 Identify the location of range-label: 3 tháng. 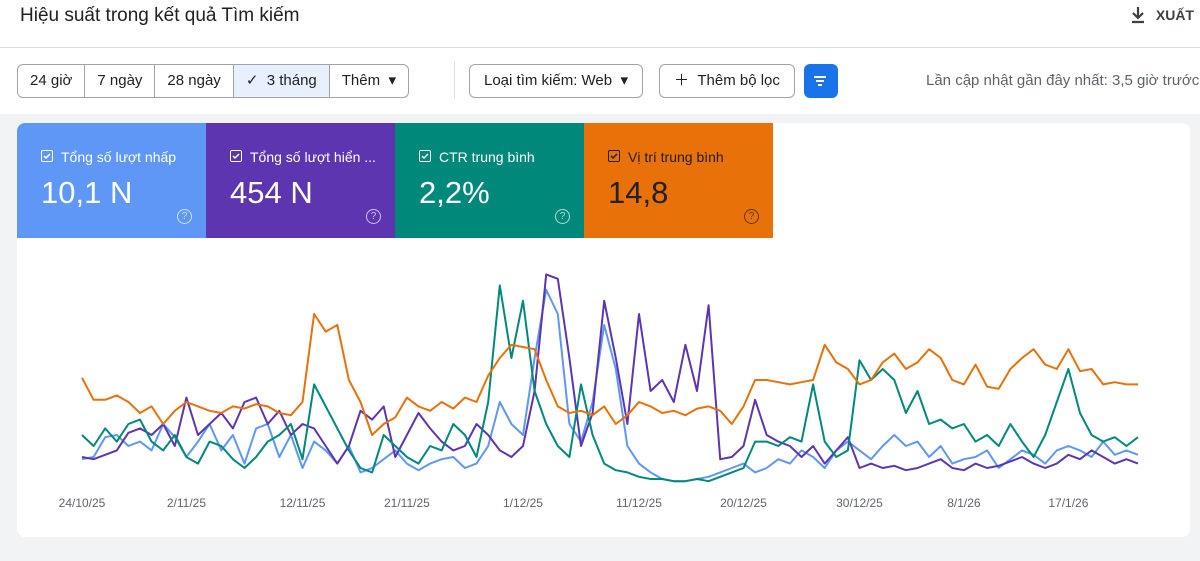
(291, 80).